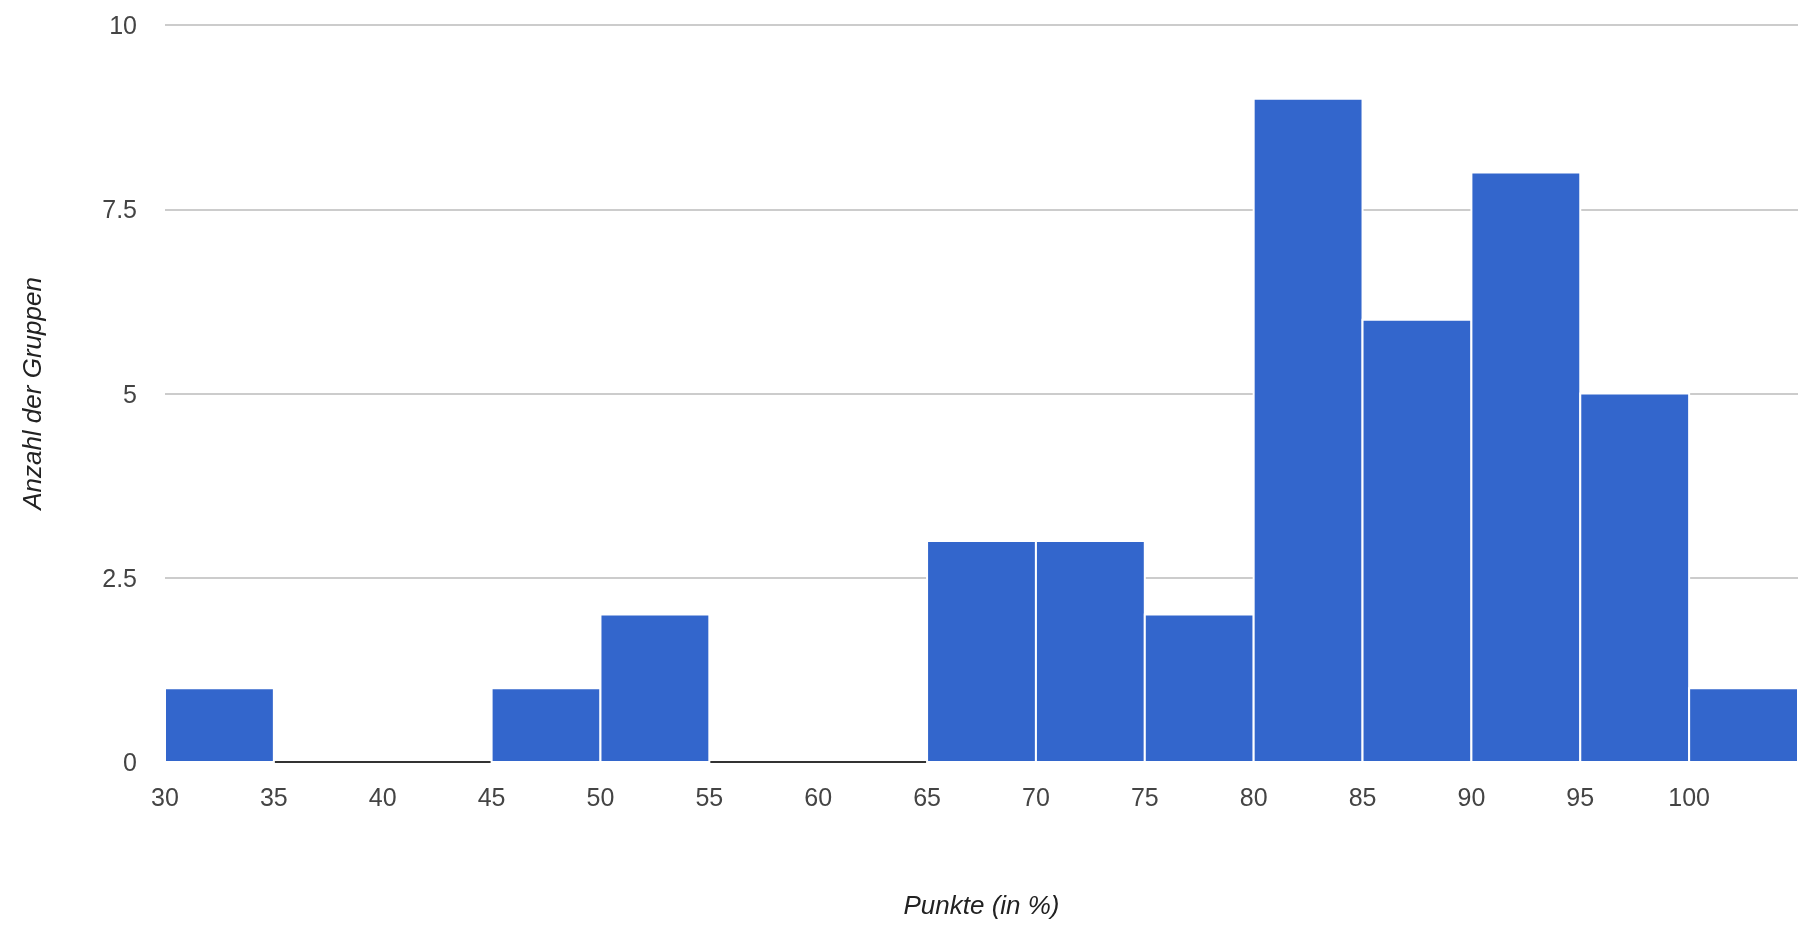 The image size is (1806, 933). Describe the element at coordinates (927, 796) in the screenshot. I see `x-tick-label: 65` at that location.